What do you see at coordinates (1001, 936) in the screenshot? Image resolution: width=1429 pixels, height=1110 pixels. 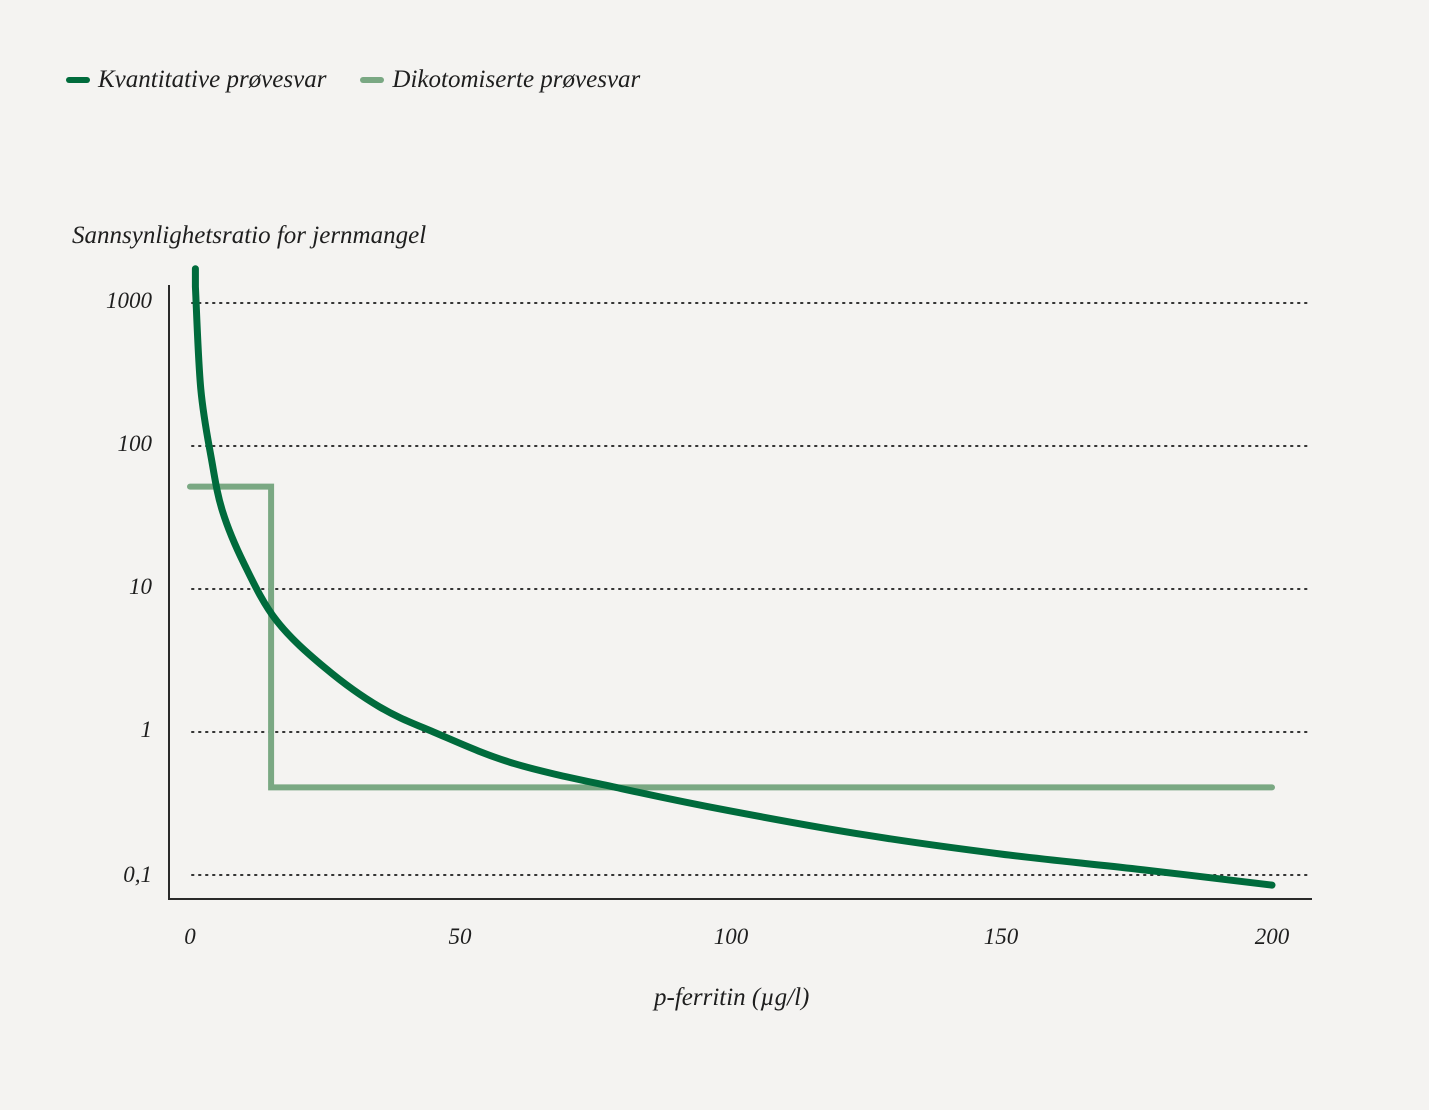 I see `x-tick-label: 150` at bounding box center [1001, 936].